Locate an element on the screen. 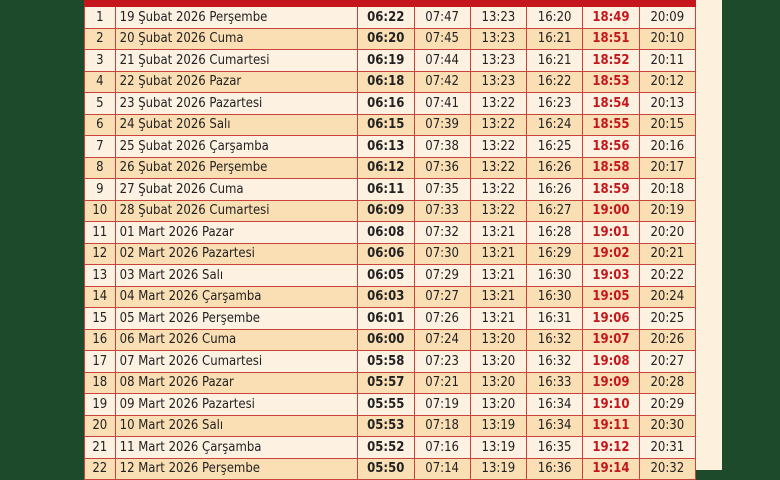 This screenshot has height=480, width=780. yatsi-time: 20:20 is located at coordinates (667, 232).